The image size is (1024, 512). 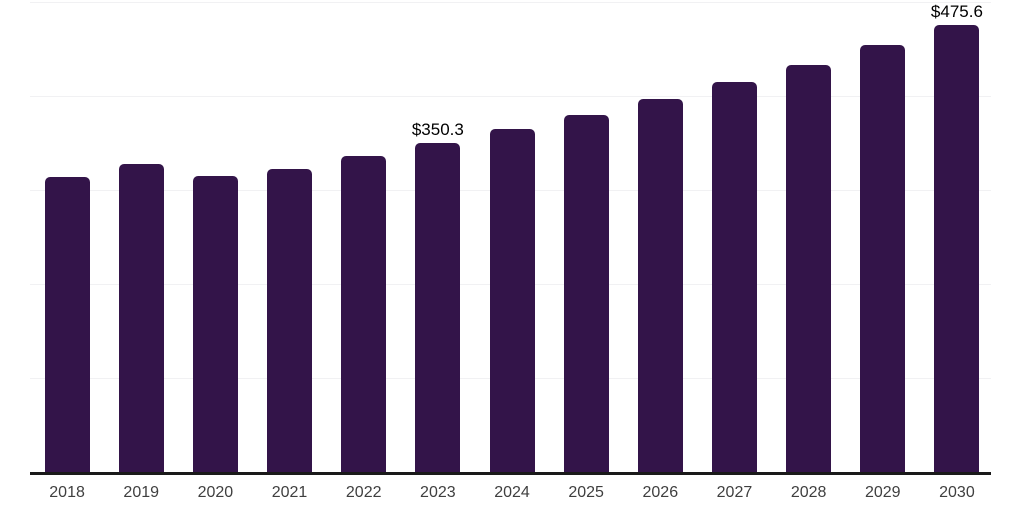 What do you see at coordinates (438, 307) in the screenshot?
I see `bar-2023` at bounding box center [438, 307].